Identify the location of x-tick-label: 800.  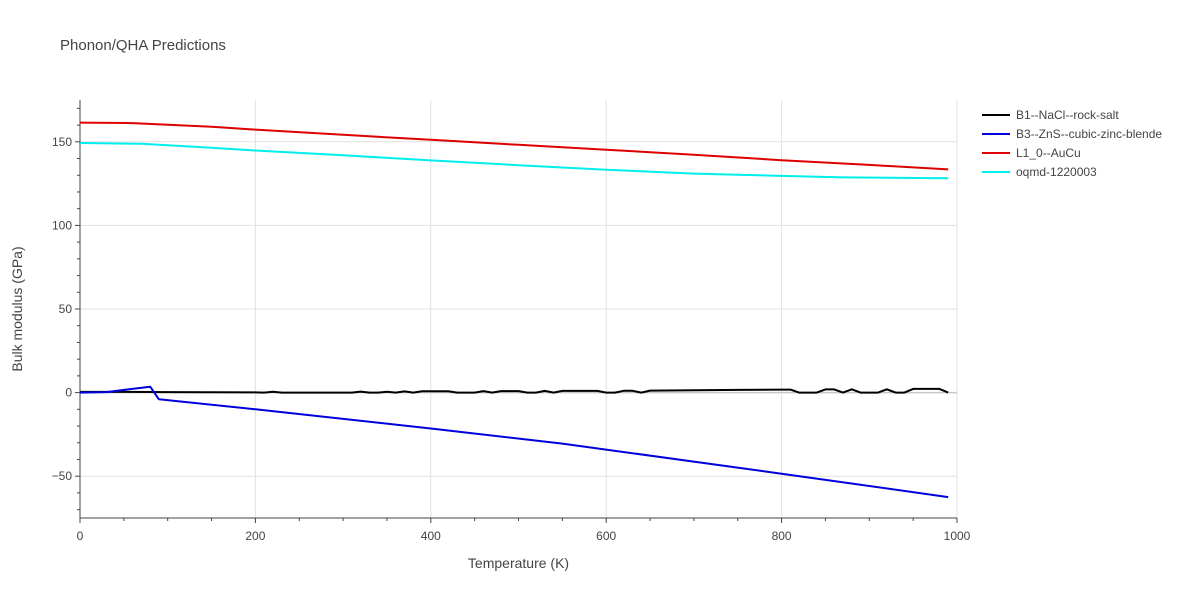
(782, 536).